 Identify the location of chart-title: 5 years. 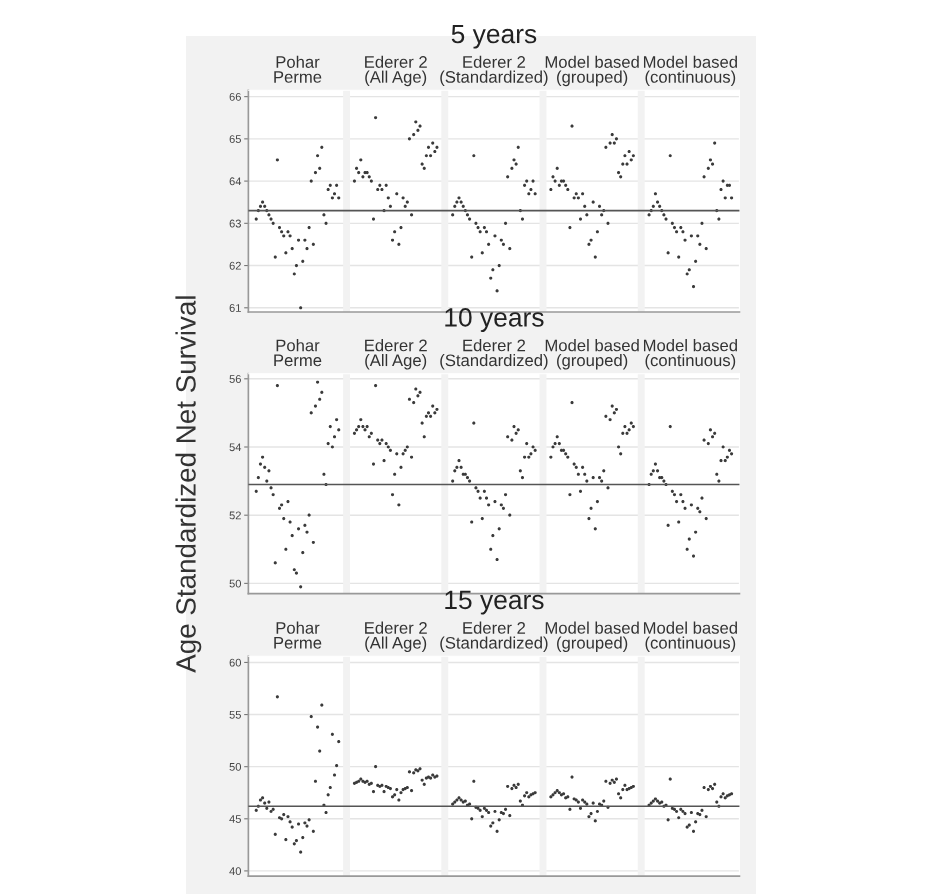
(494, 36).